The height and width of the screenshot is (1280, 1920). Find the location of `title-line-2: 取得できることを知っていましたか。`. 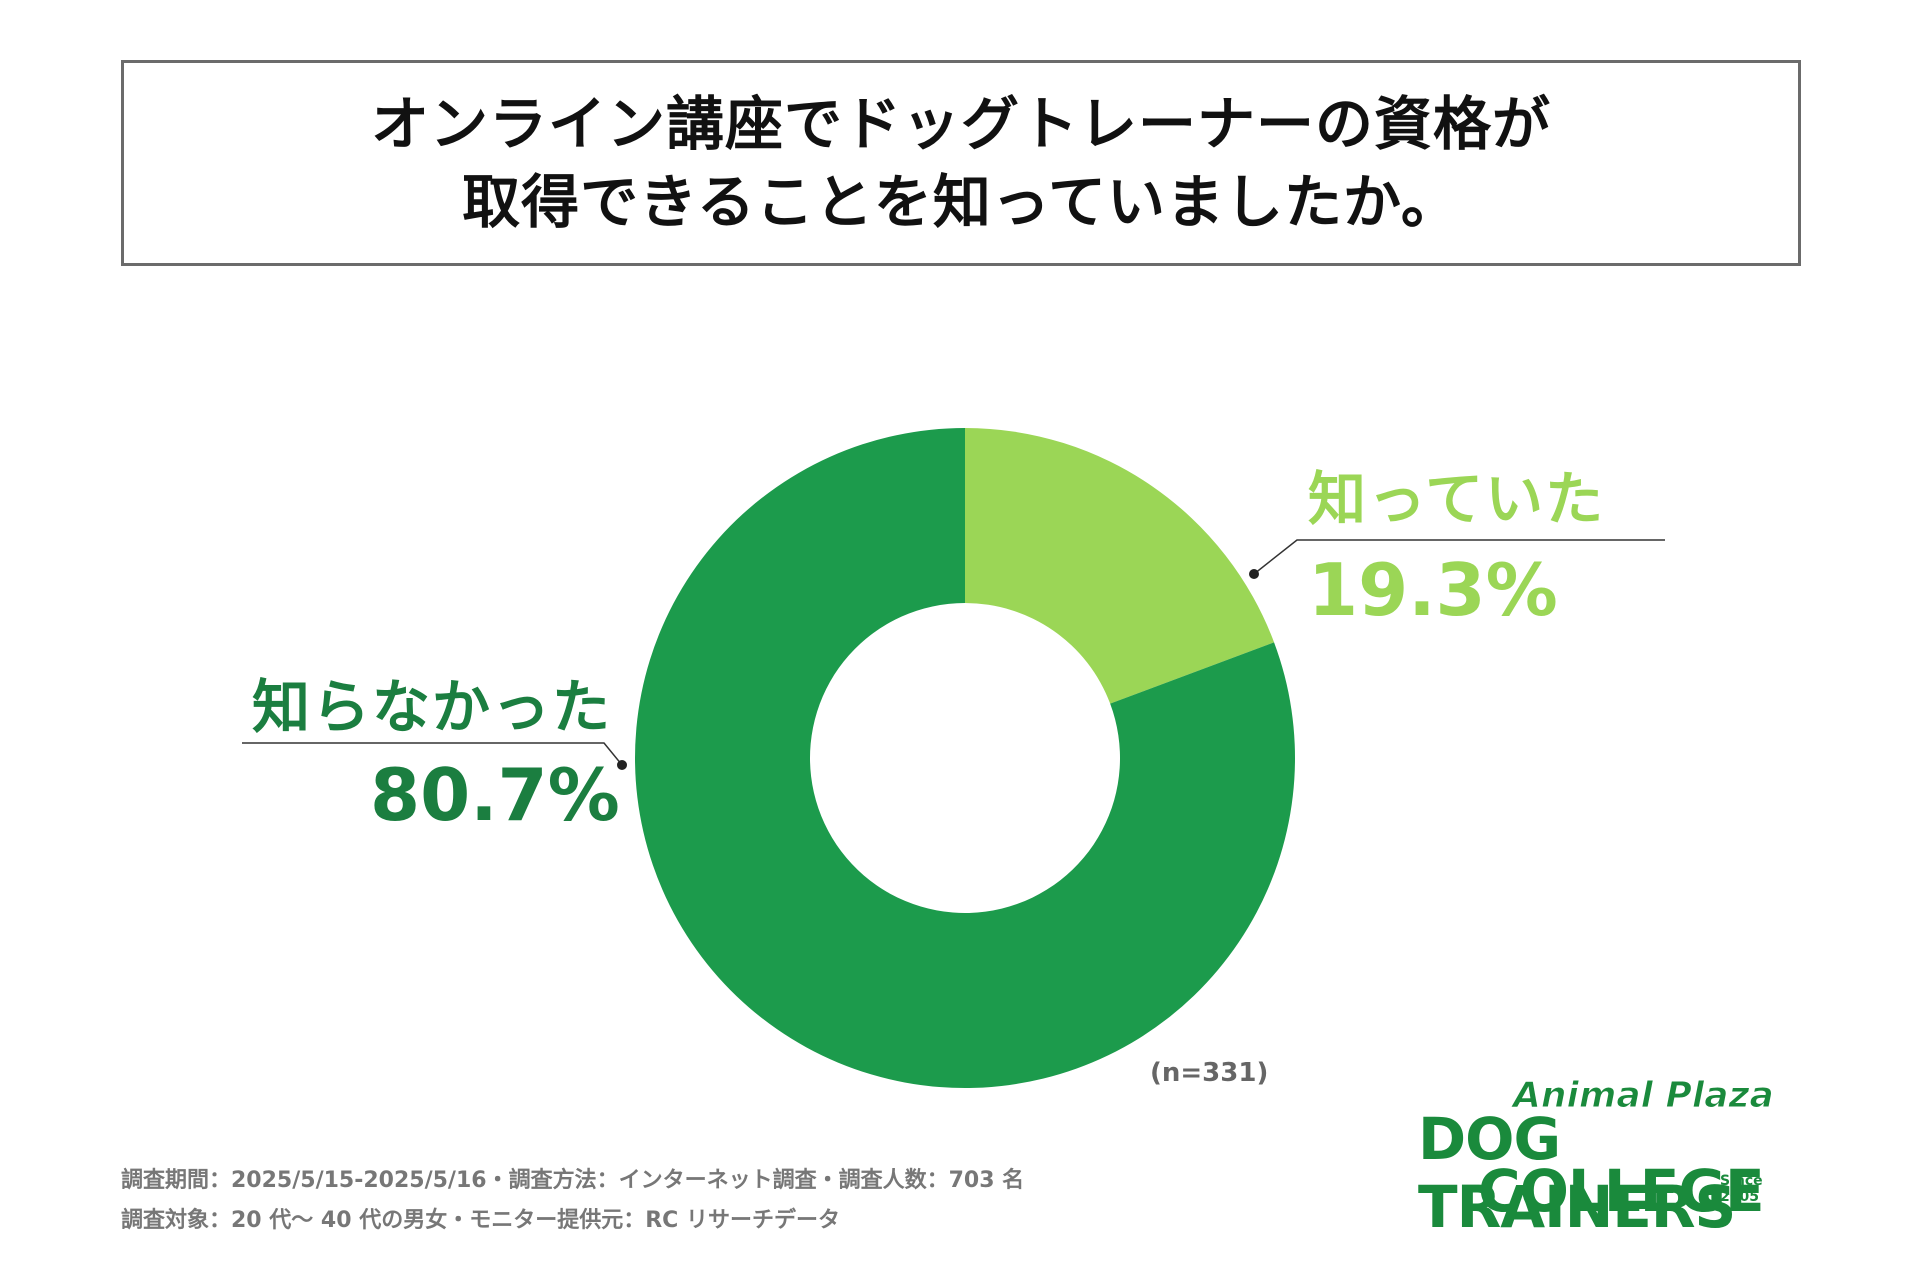

title-line-2: 取得できることを知っていましたか。 is located at coordinates (961, 202).